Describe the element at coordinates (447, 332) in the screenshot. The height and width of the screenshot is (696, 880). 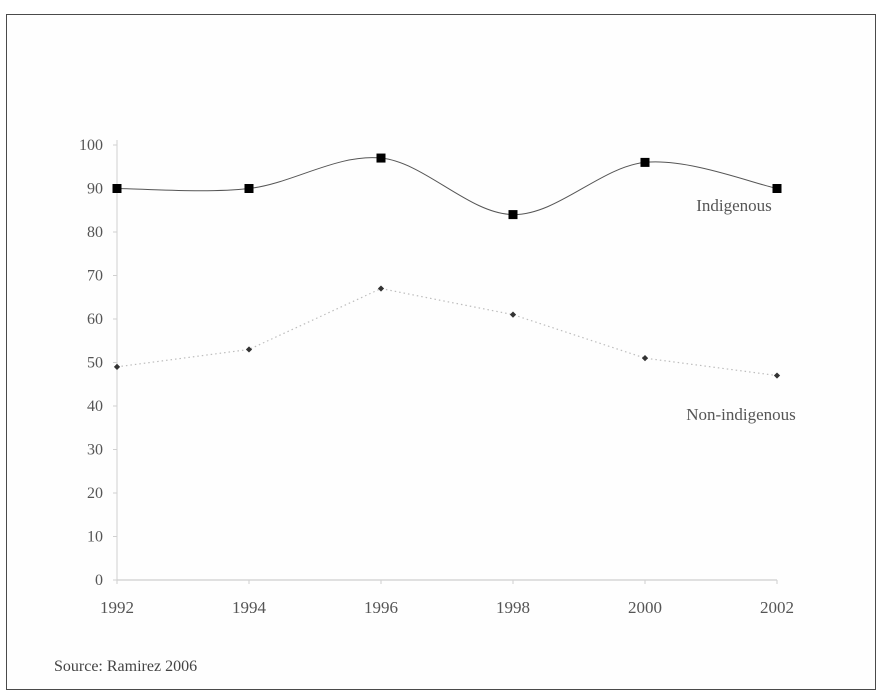
I see `series-line-non-indigenous` at that location.